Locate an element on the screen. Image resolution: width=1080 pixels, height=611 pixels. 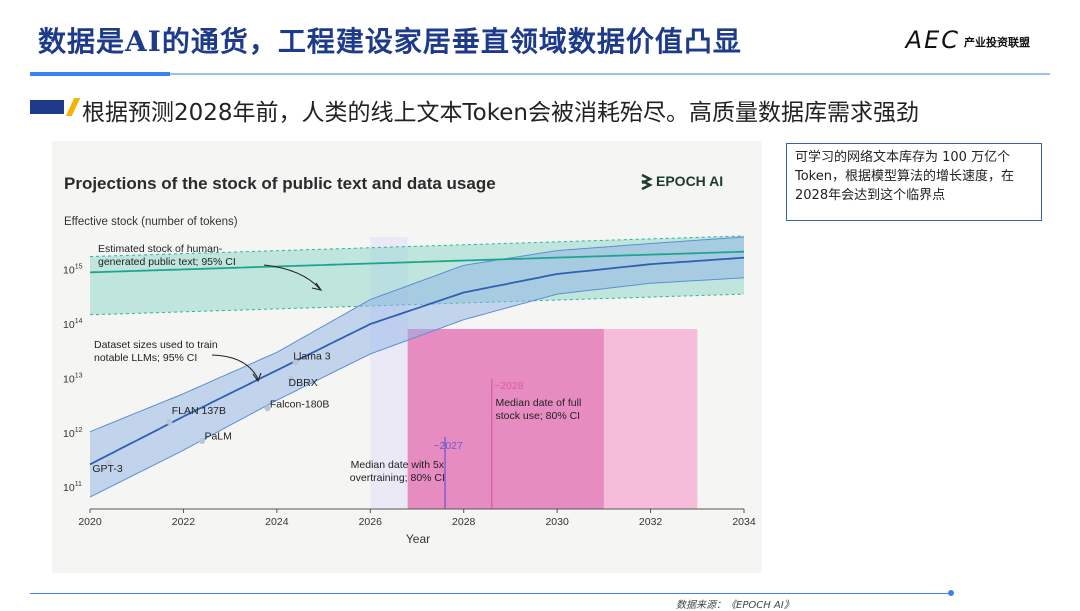
y-tick-label-1e14: 1014 is located at coordinates (73, 324).